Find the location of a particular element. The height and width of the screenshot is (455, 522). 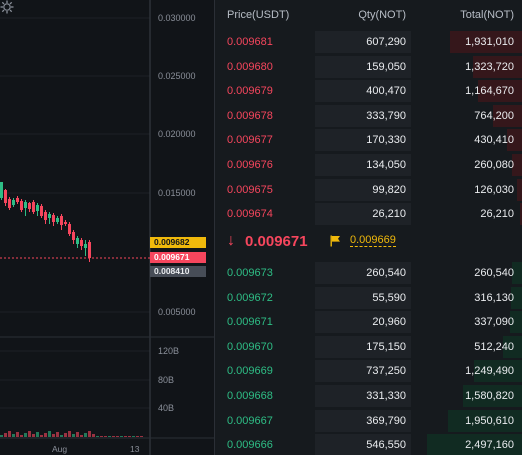

ask-price: 0.009675 is located at coordinates (250, 189).